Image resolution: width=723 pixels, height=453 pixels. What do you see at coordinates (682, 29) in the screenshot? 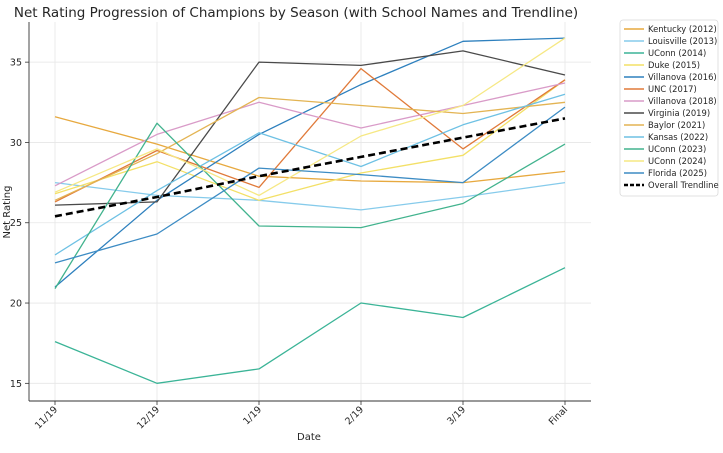
I see `legend-label: Kentucky (2012)` at bounding box center [682, 29].